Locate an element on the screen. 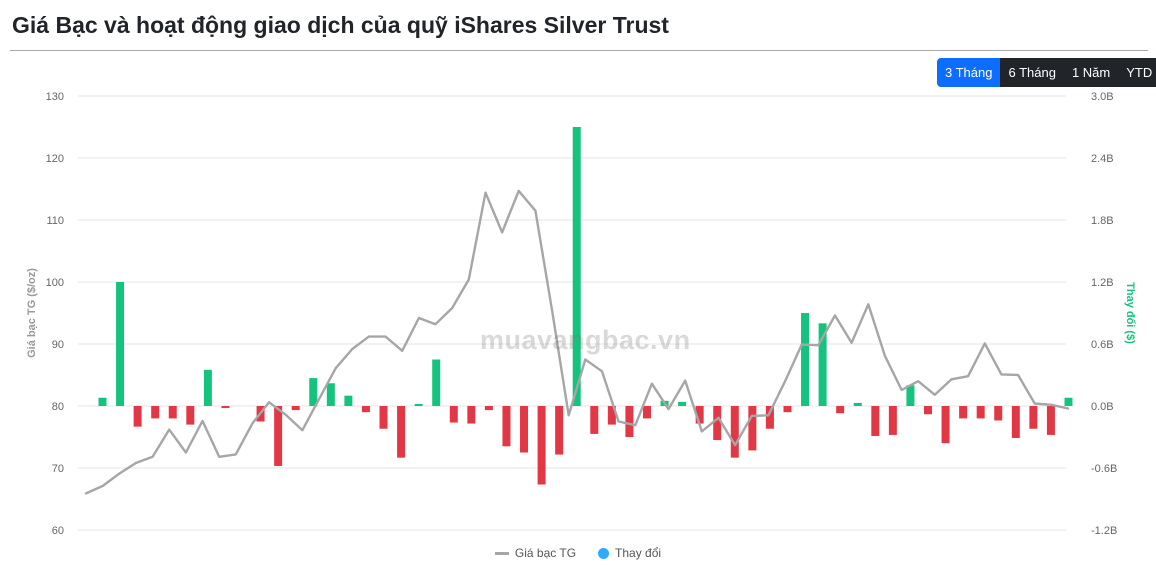 The height and width of the screenshot is (572, 1156). y-left-tick-label: 80 is located at coordinates (58, 407).